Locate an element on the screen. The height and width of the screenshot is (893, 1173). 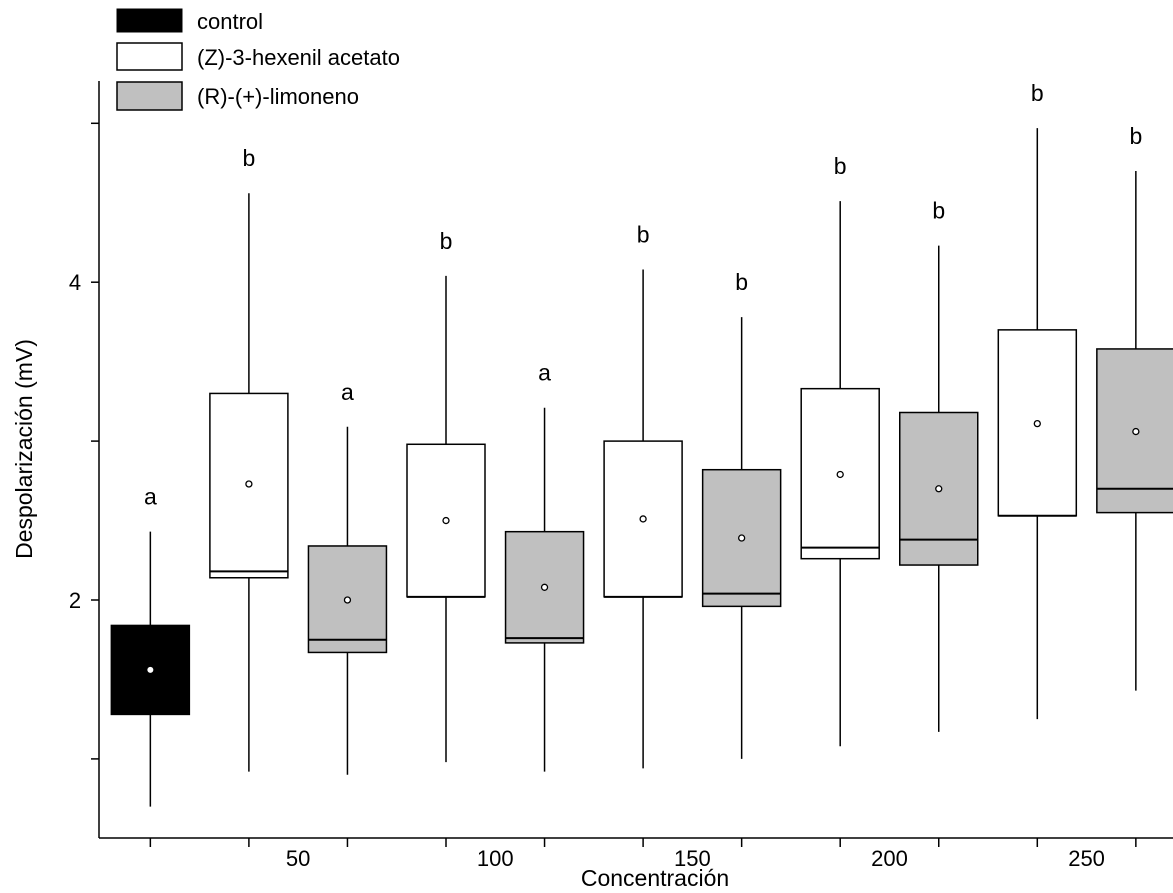
legend-swatch-control is located at coordinates (149, 20).